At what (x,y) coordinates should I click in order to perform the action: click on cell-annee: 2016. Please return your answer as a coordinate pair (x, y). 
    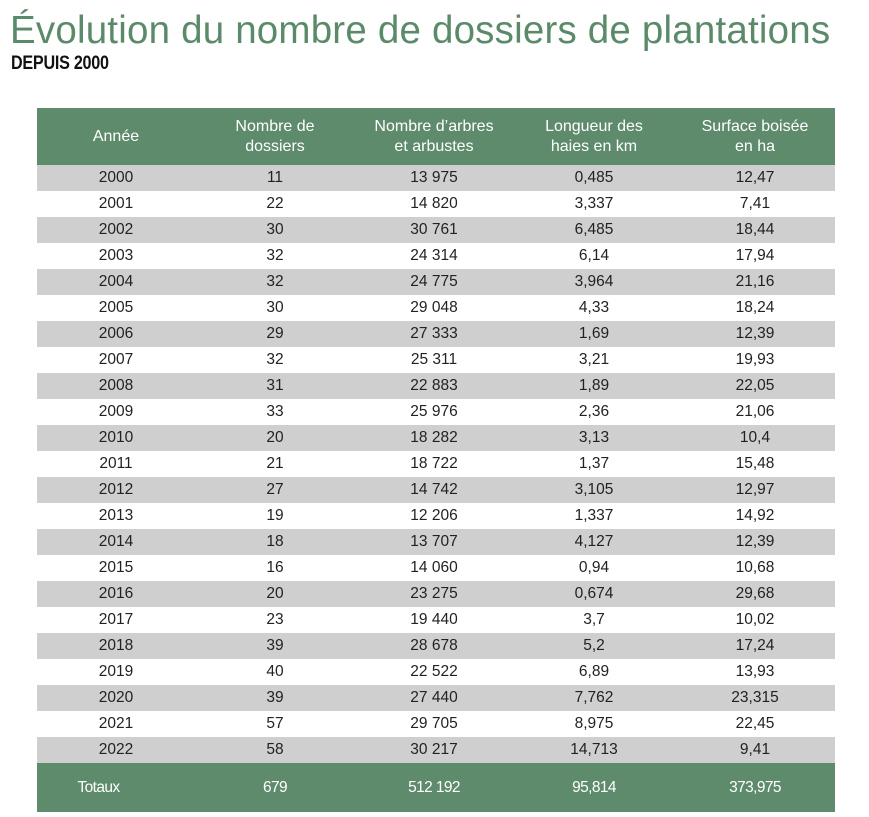
    Looking at the image, I should click on (116, 594).